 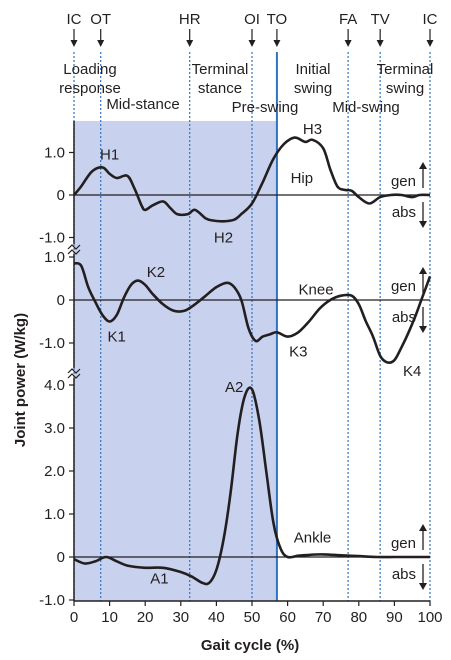 I want to click on curve-label: H2, so click(x=223, y=238).